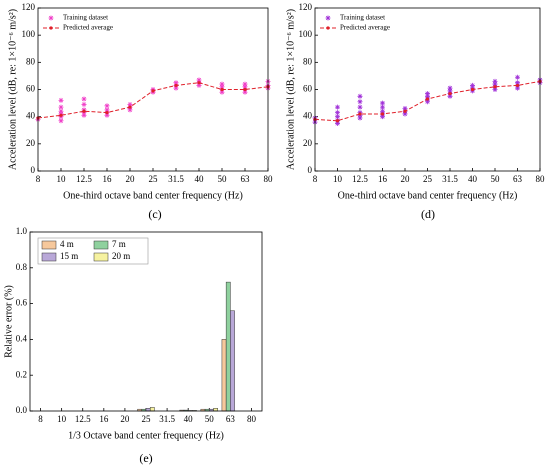  Describe the element at coordinates (119, 244) in the screenshot. I see `legend-label: 7 m` at that location.